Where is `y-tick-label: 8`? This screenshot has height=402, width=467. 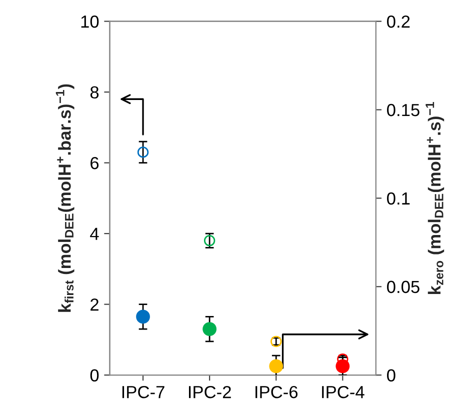 y-tick-label: 8 is located at coordinates (94, 92).